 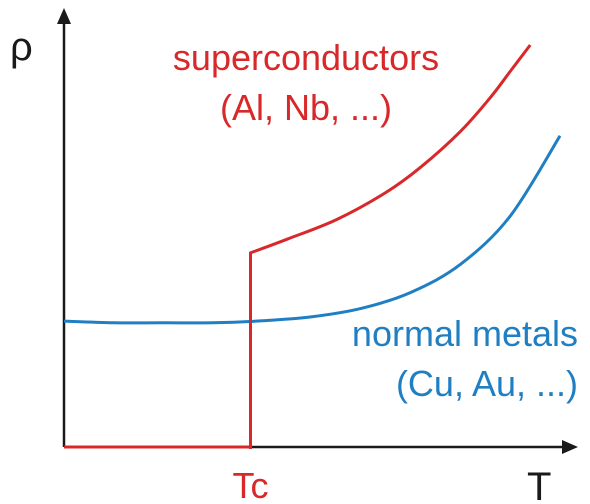 I want to click on y-axis-label: ρ, so click(x=21, y=47).